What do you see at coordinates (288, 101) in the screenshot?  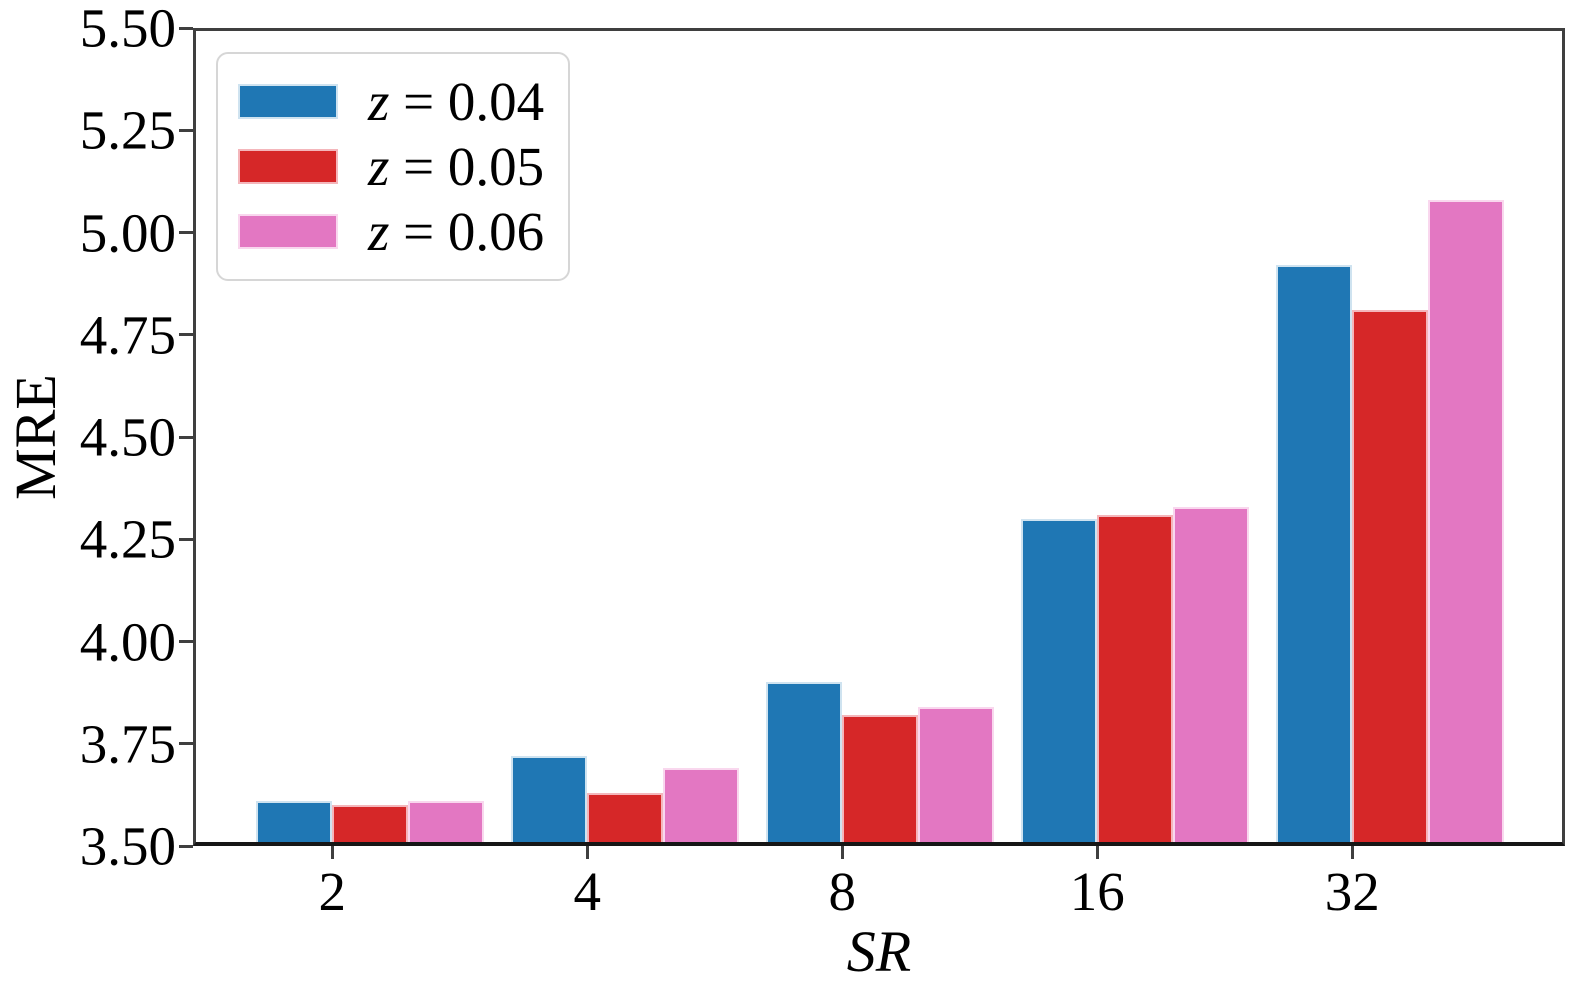 I see `legend-swatch-z004` at bounding box center [288, 101].